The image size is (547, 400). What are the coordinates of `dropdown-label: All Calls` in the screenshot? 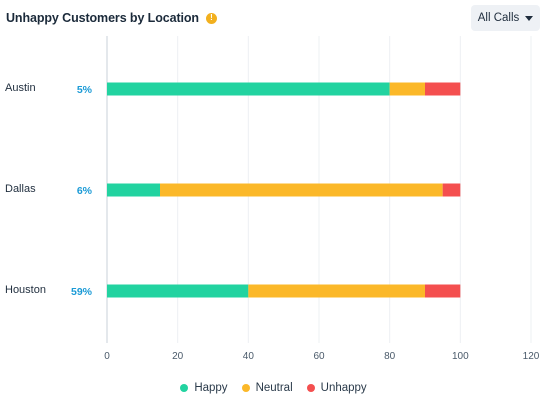 It's located at (498, 18).